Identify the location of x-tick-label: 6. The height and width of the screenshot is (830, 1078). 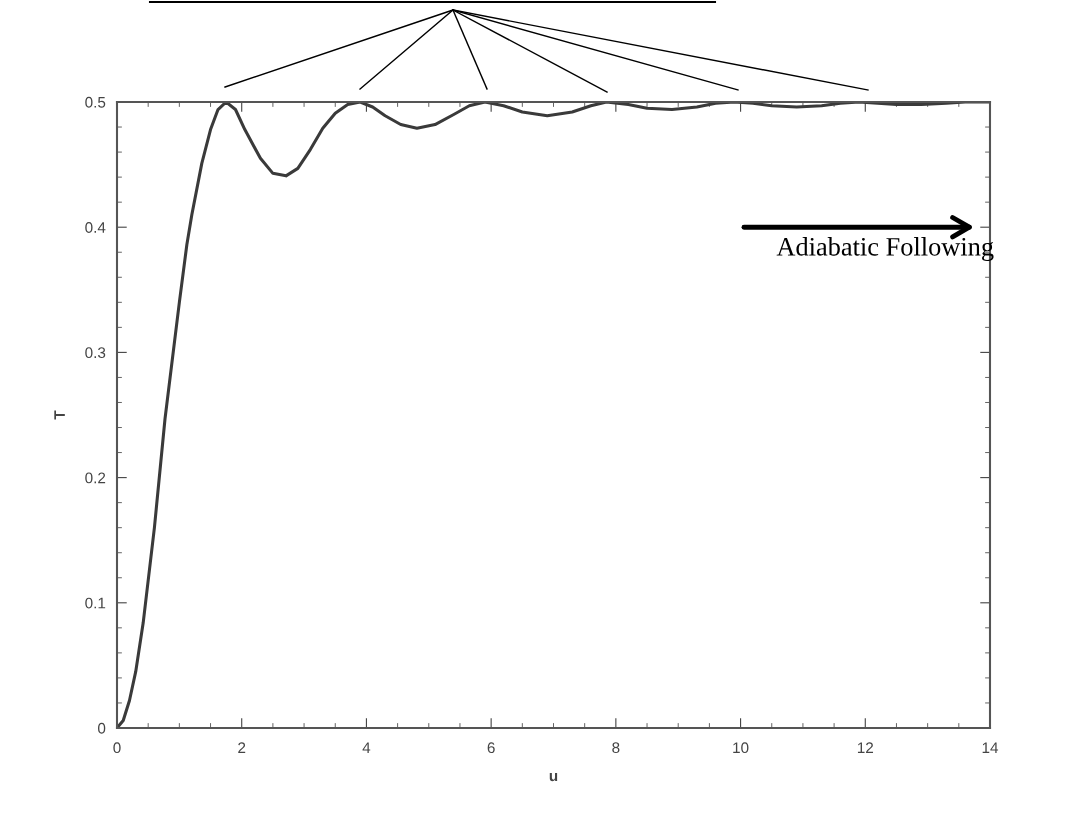
(491, 748).